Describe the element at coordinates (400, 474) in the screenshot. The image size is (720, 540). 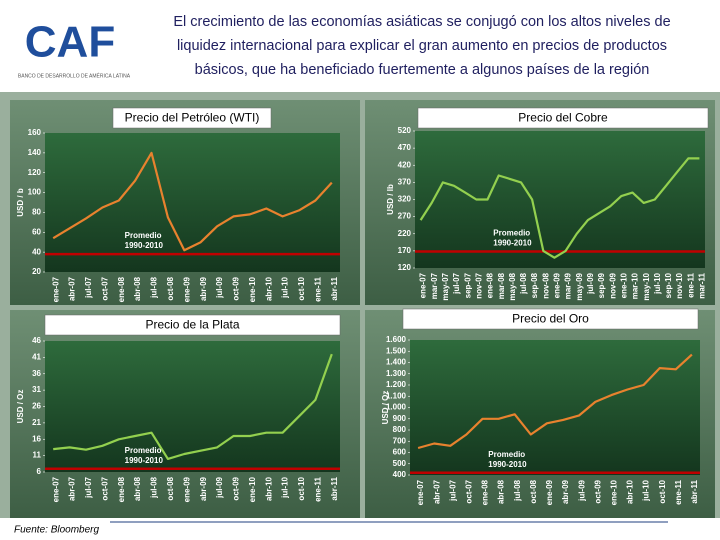
I see `y-tick-label: 400` at that location.